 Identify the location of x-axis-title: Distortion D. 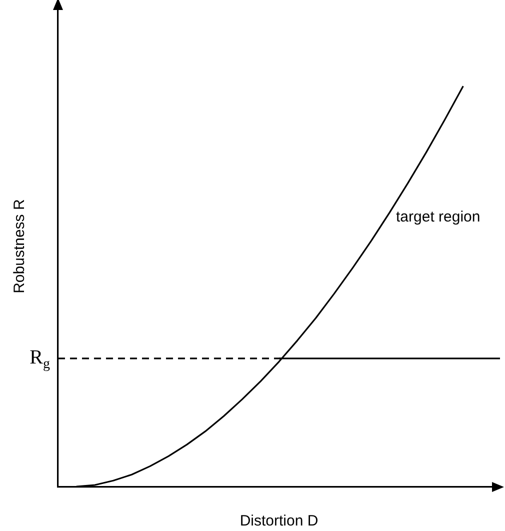
(279, 521).